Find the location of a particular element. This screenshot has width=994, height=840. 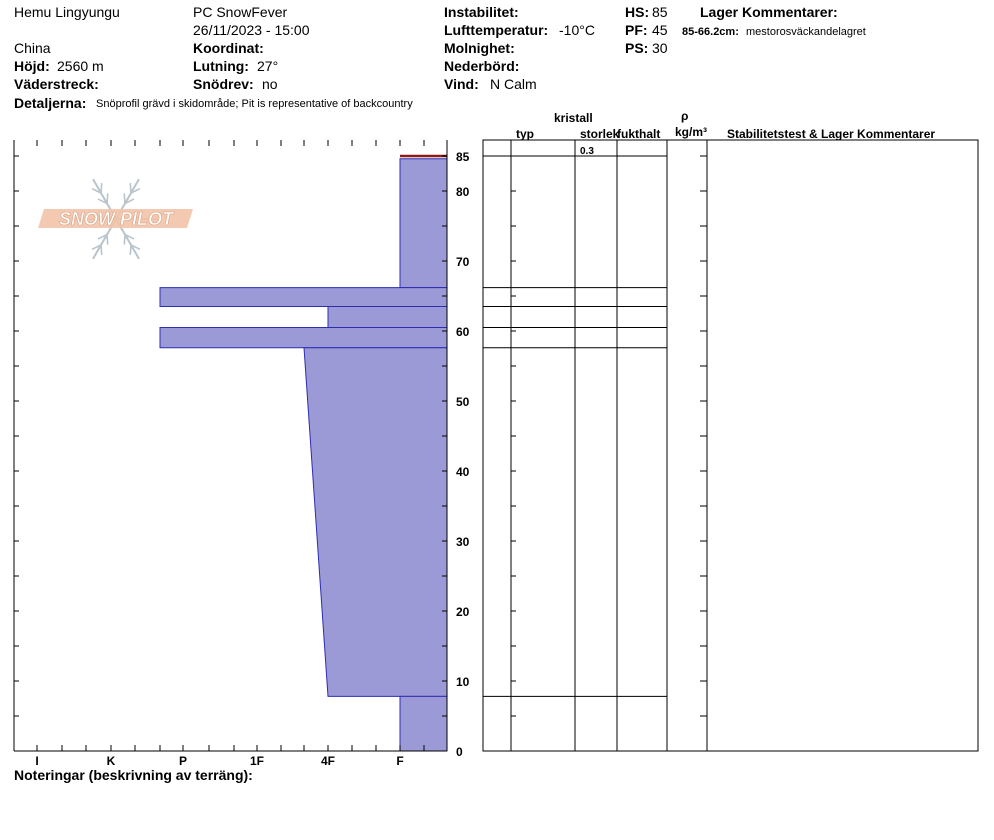

country: China is located at coordinates (32, 48).